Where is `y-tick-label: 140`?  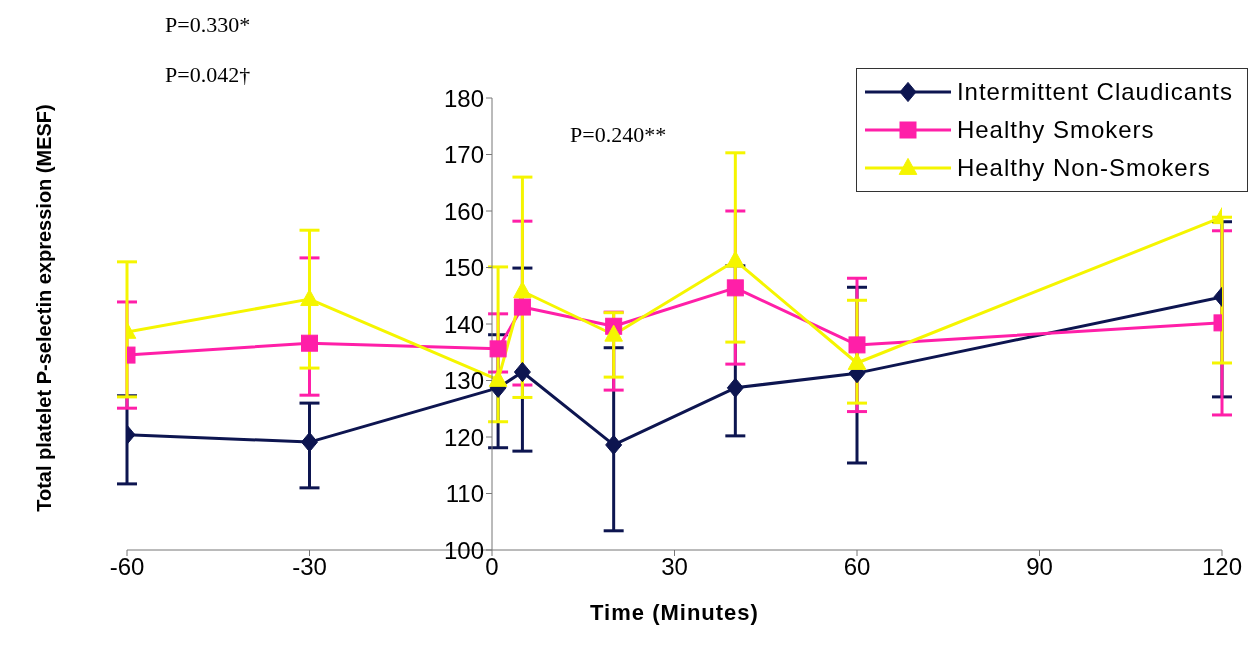 y-tick-label: 140 is located at coordinates (463, 324).